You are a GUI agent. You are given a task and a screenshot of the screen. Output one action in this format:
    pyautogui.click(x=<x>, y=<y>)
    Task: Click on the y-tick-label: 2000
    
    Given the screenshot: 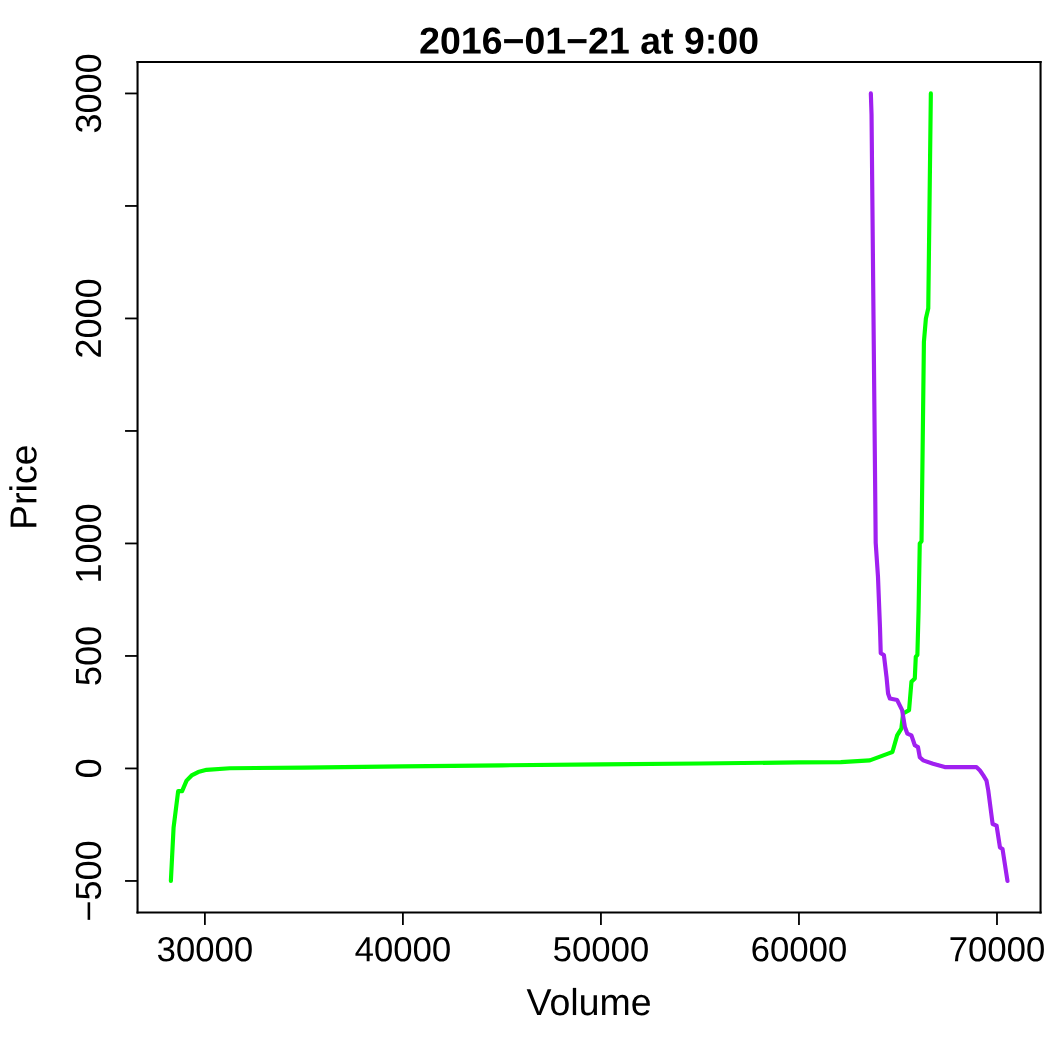 What is the action you would take?
    pyautogui.click(x=88, y=318)
    